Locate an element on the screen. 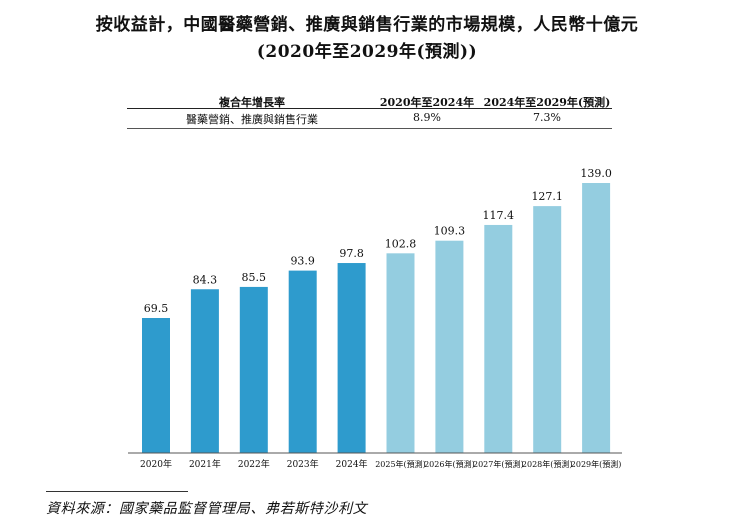 This screenshot has width=734, height=527. x-tick-label-6: 2026年(預測) is located at coordinates (449, 464).